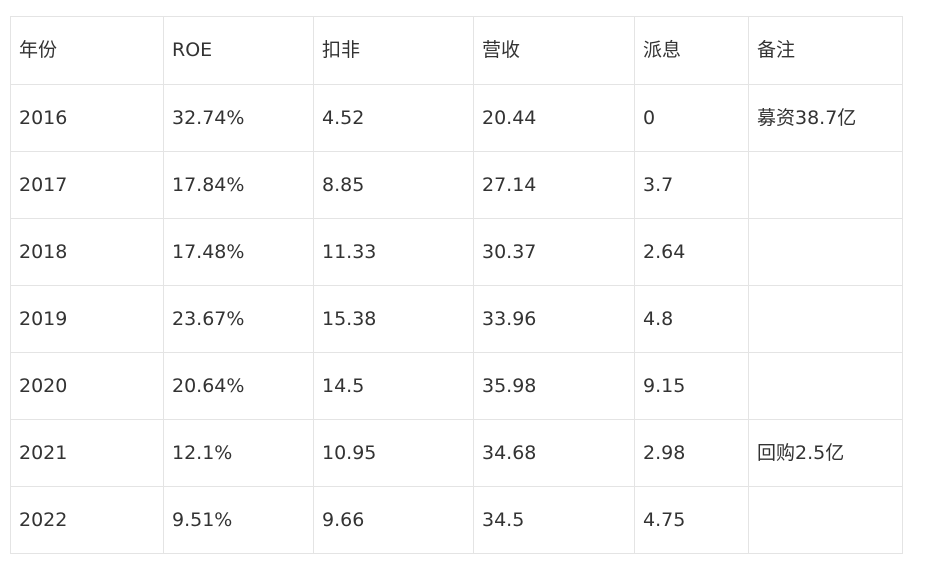 This screenshot has height=574, width=925. What do you see at coordinates (554, 50) in the screenshot?
I see `header-cell-revenue: 营收` at bounding box center [554, 50].